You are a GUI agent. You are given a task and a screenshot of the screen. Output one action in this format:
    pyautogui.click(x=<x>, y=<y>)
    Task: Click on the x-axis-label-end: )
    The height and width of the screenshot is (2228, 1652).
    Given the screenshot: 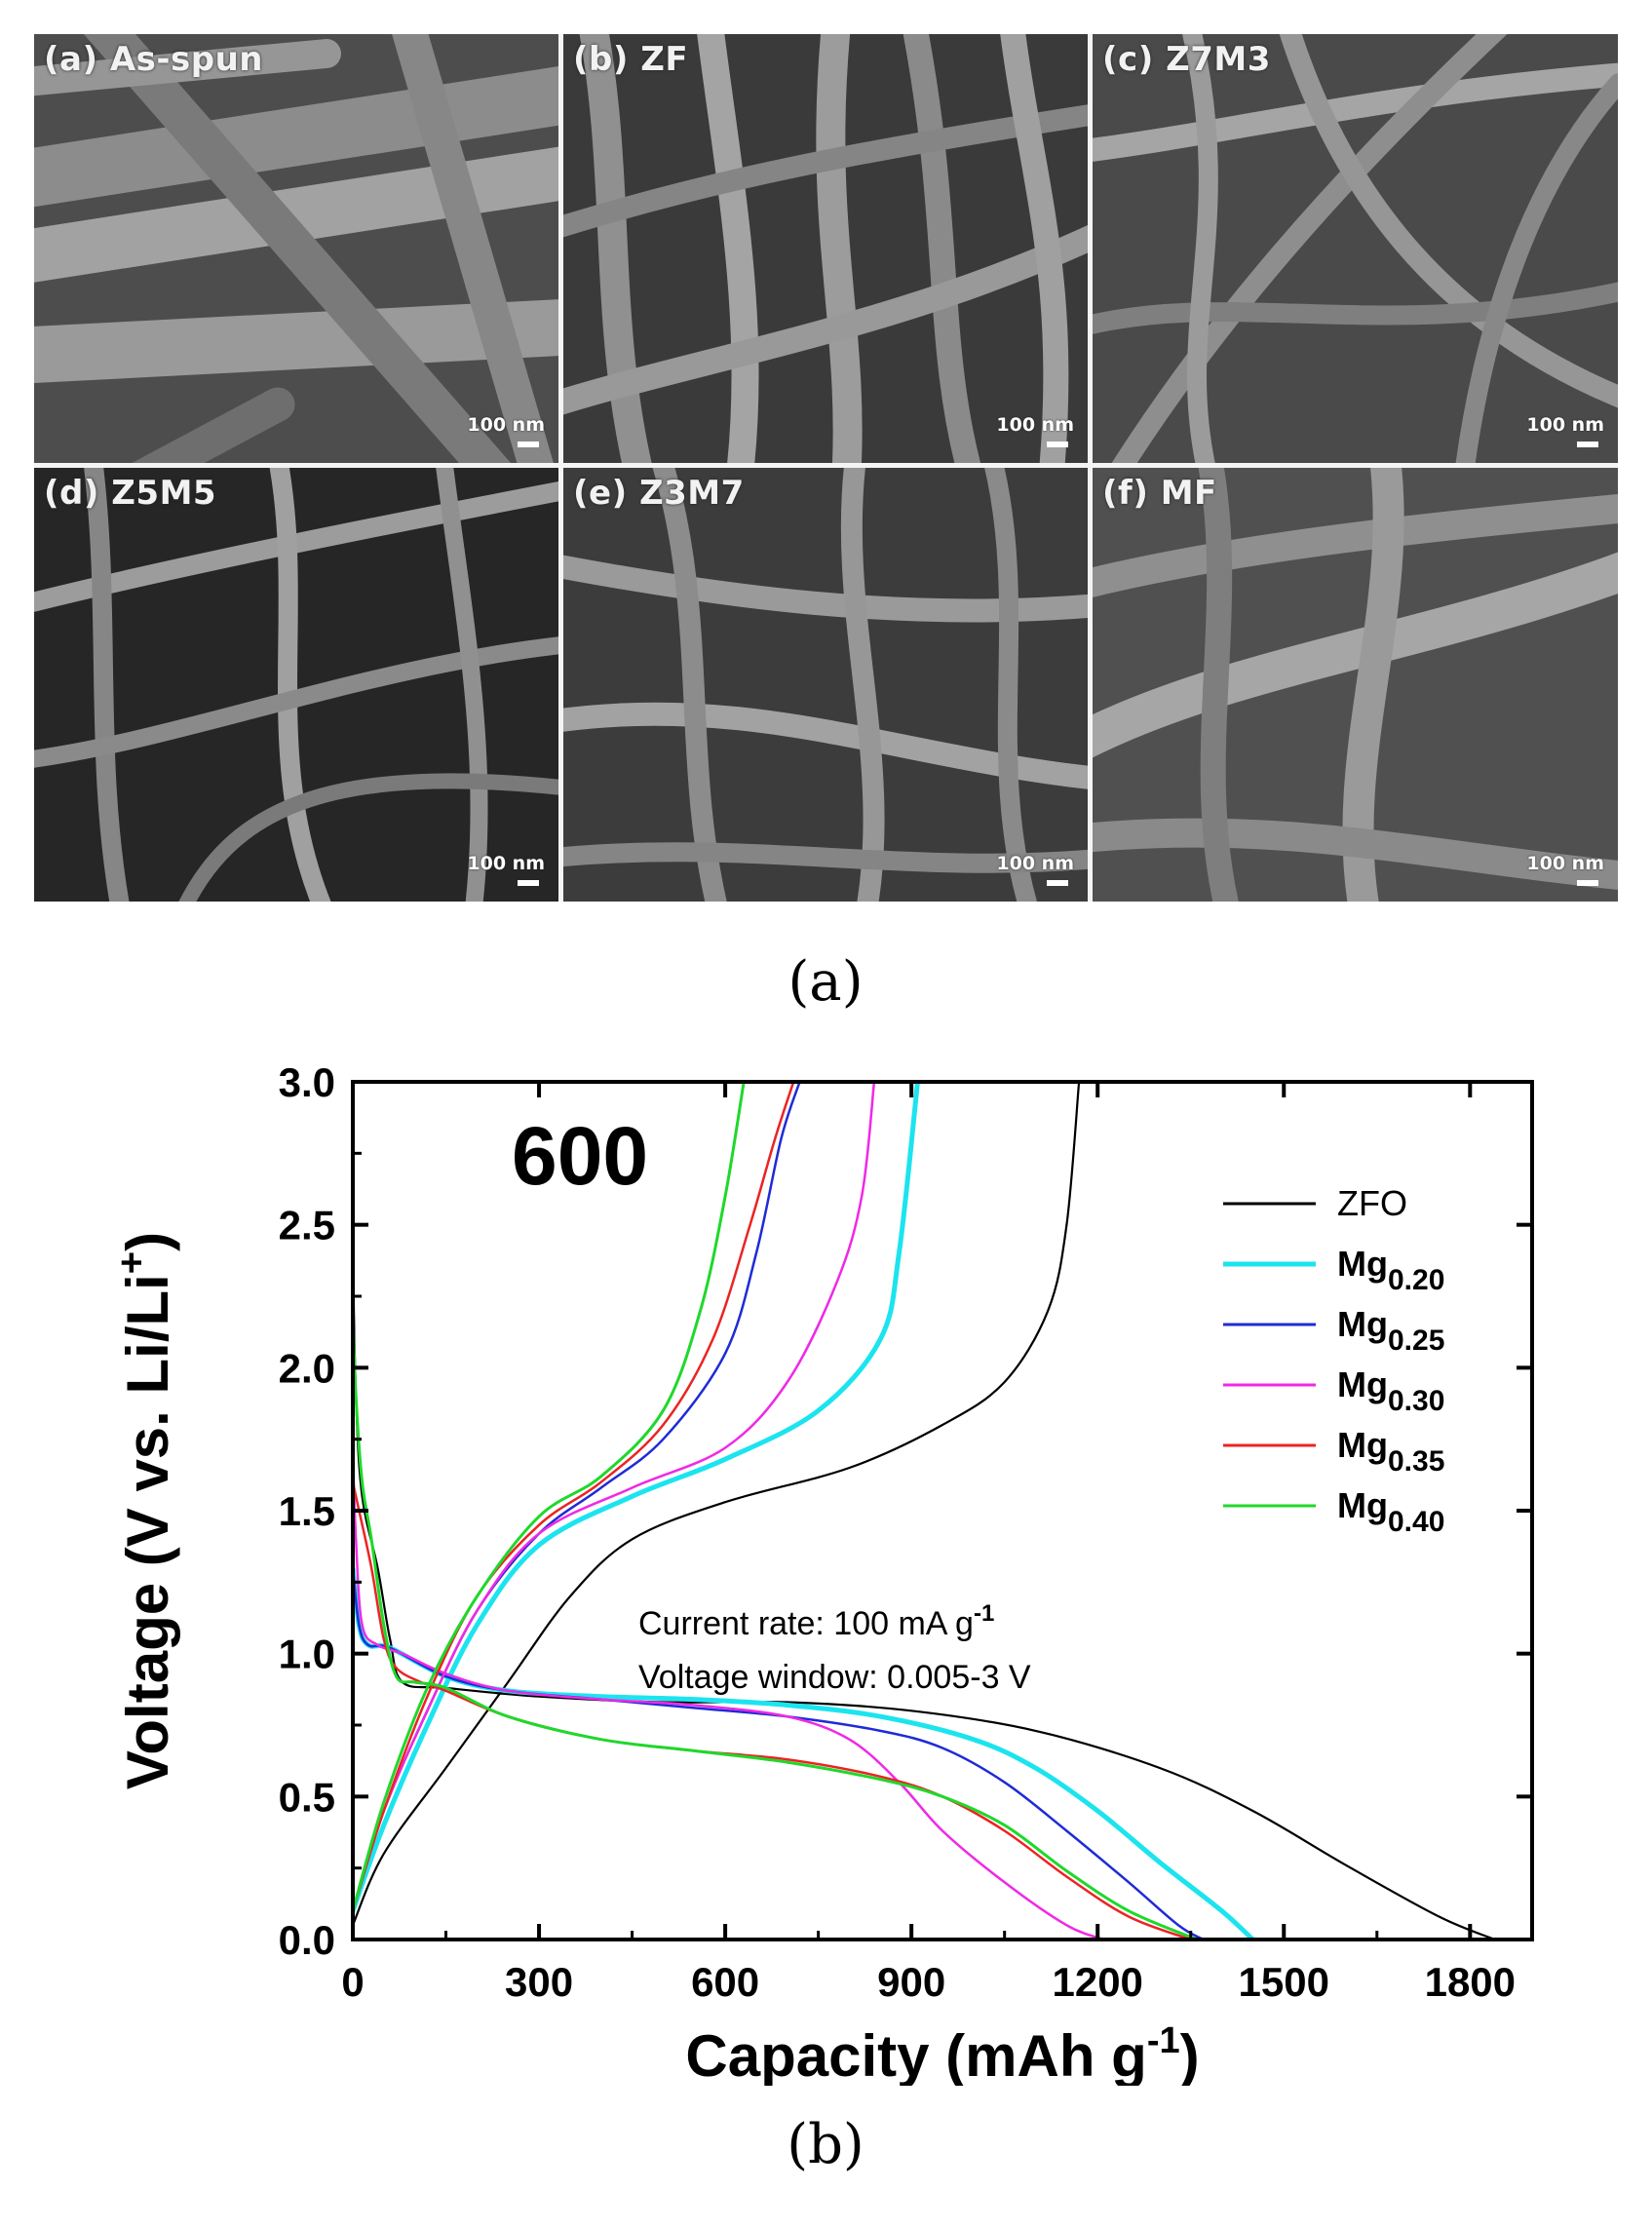 What is the action you would take?
    pyautogui.click(x=1190, y=2054)
    